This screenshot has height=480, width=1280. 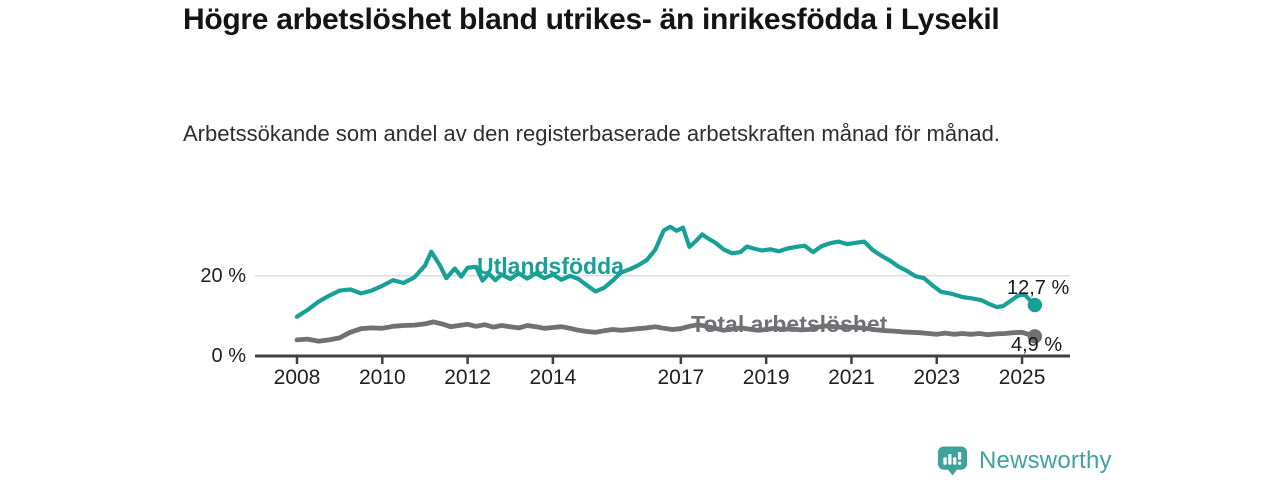 I want to click on series-line-total-arbetsloshet, so click(x=666, y=331).